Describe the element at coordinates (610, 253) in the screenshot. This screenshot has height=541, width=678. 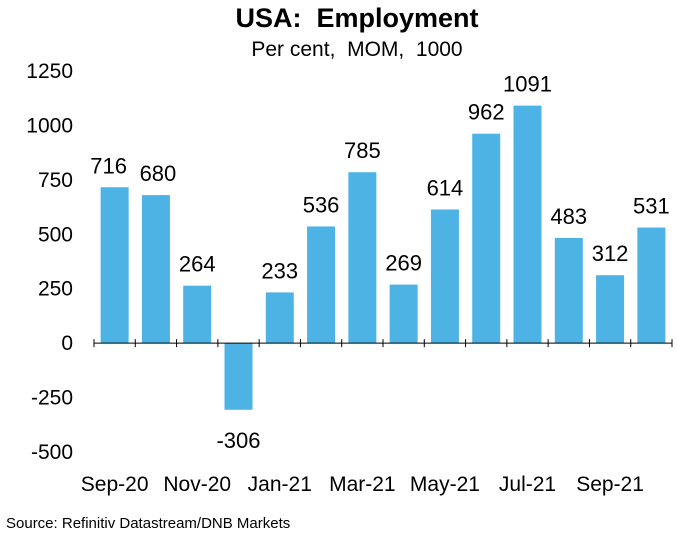
I see `data-label: 312` at that location.